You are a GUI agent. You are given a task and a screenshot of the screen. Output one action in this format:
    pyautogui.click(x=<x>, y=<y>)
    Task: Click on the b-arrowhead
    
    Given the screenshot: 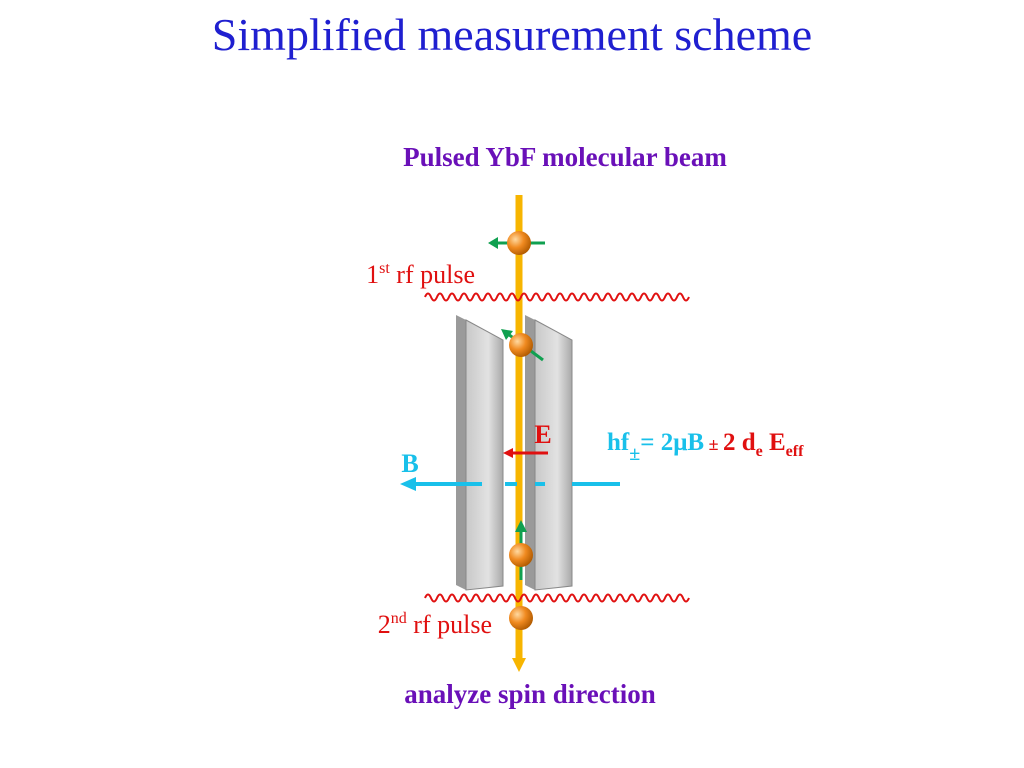 What is the action you would take?
    pyautogui.click(x=408, y=484)
    